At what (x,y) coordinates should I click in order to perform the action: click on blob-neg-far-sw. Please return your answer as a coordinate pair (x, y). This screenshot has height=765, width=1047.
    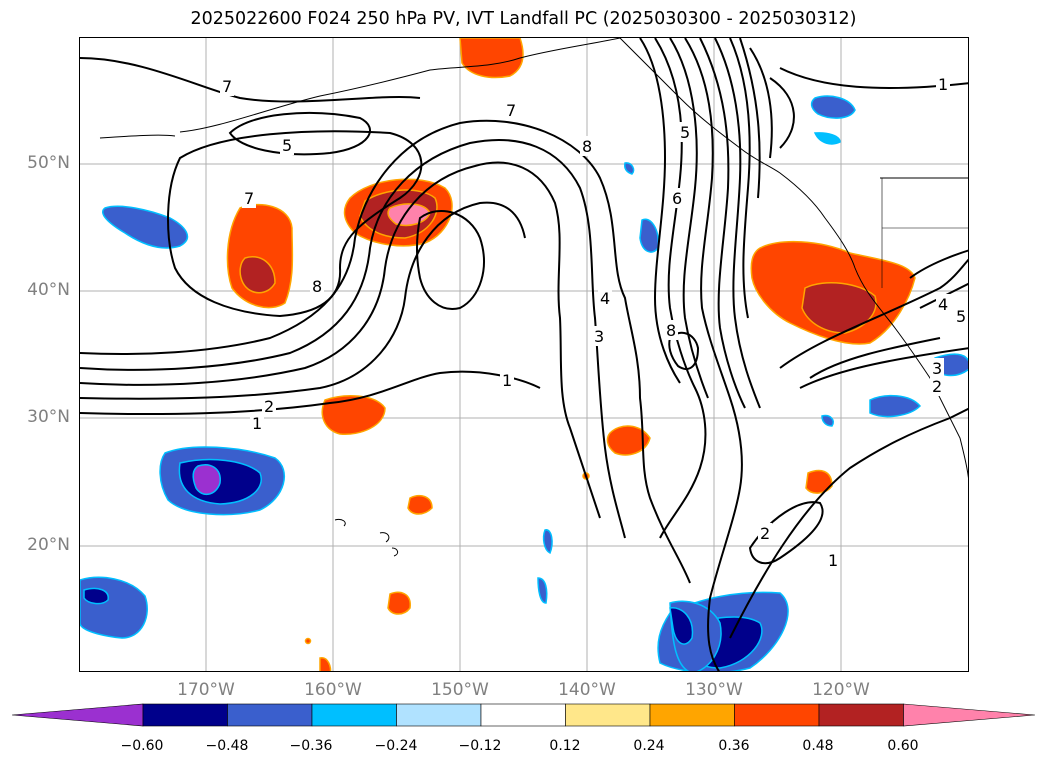
    Looking at the image, I should click on (114, 607).